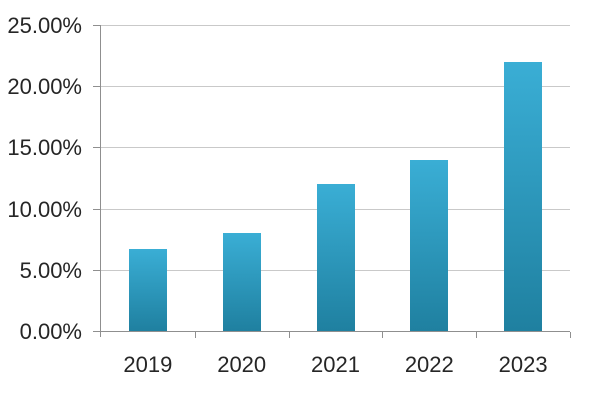 Image resolution: width=600 pixels, height=400 pixels. Describe the element at coordinates (147, 290) in the screenshot. I see `bar-2019` at that location.